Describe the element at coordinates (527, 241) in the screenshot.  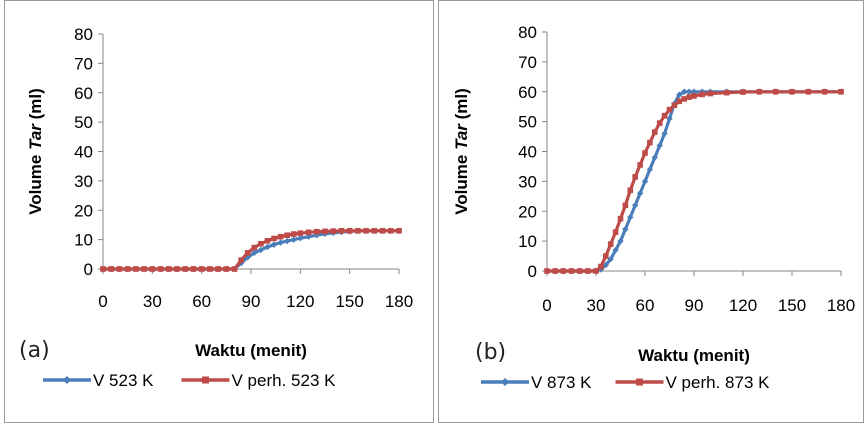
I see `y-tick-label: 10` at that location.